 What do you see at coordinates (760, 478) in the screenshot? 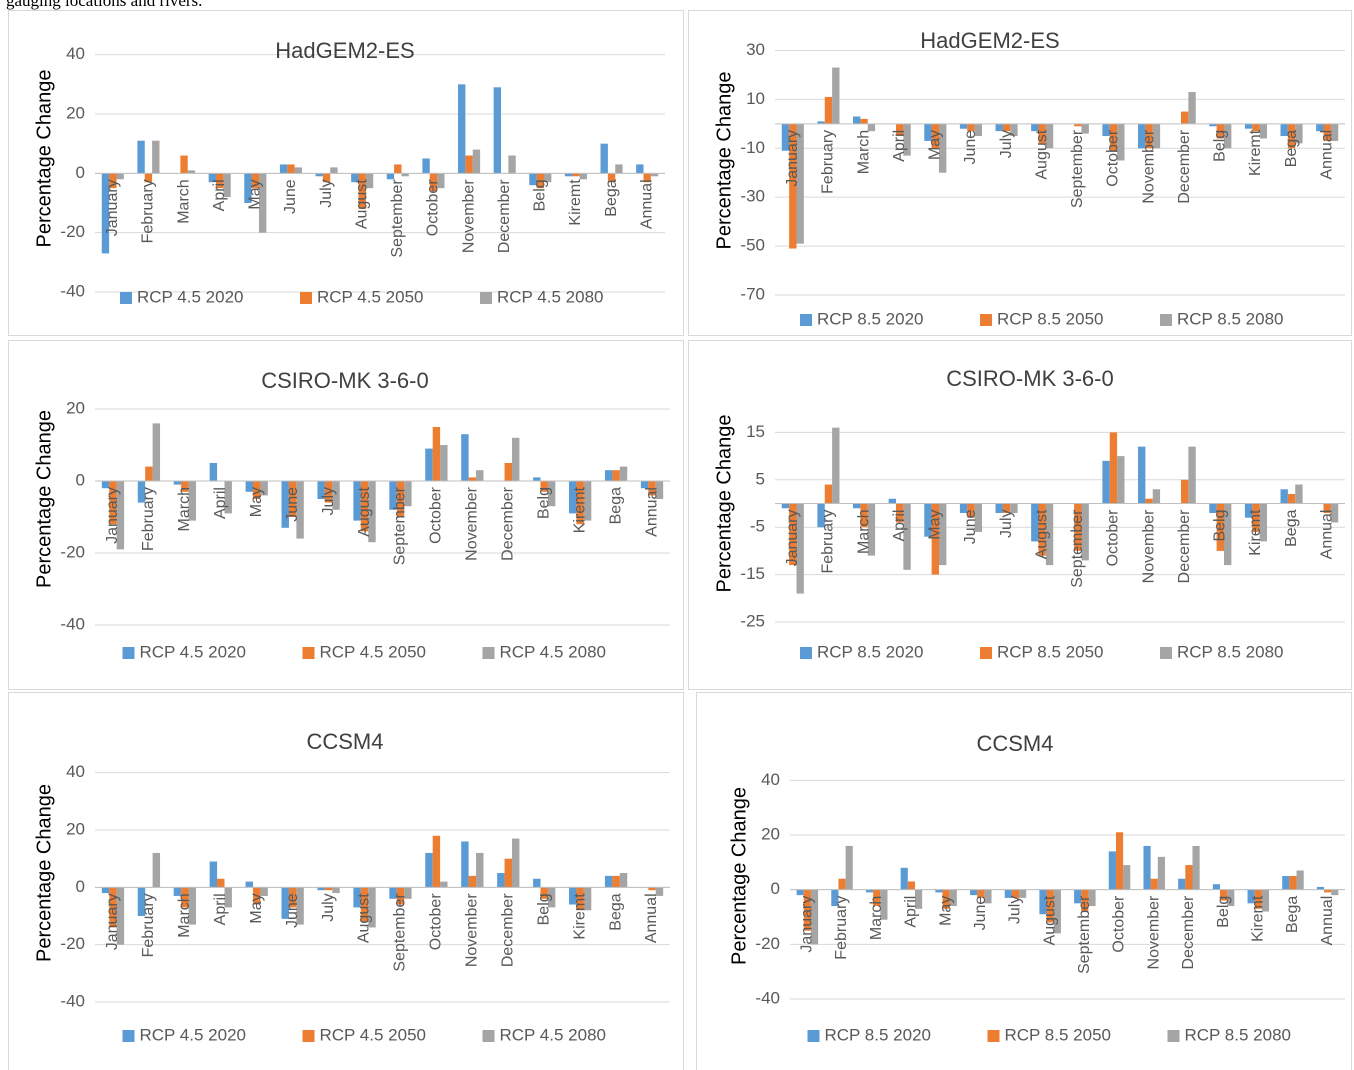
I see `y-tick-label: 5` at bounding box center [760, 478].